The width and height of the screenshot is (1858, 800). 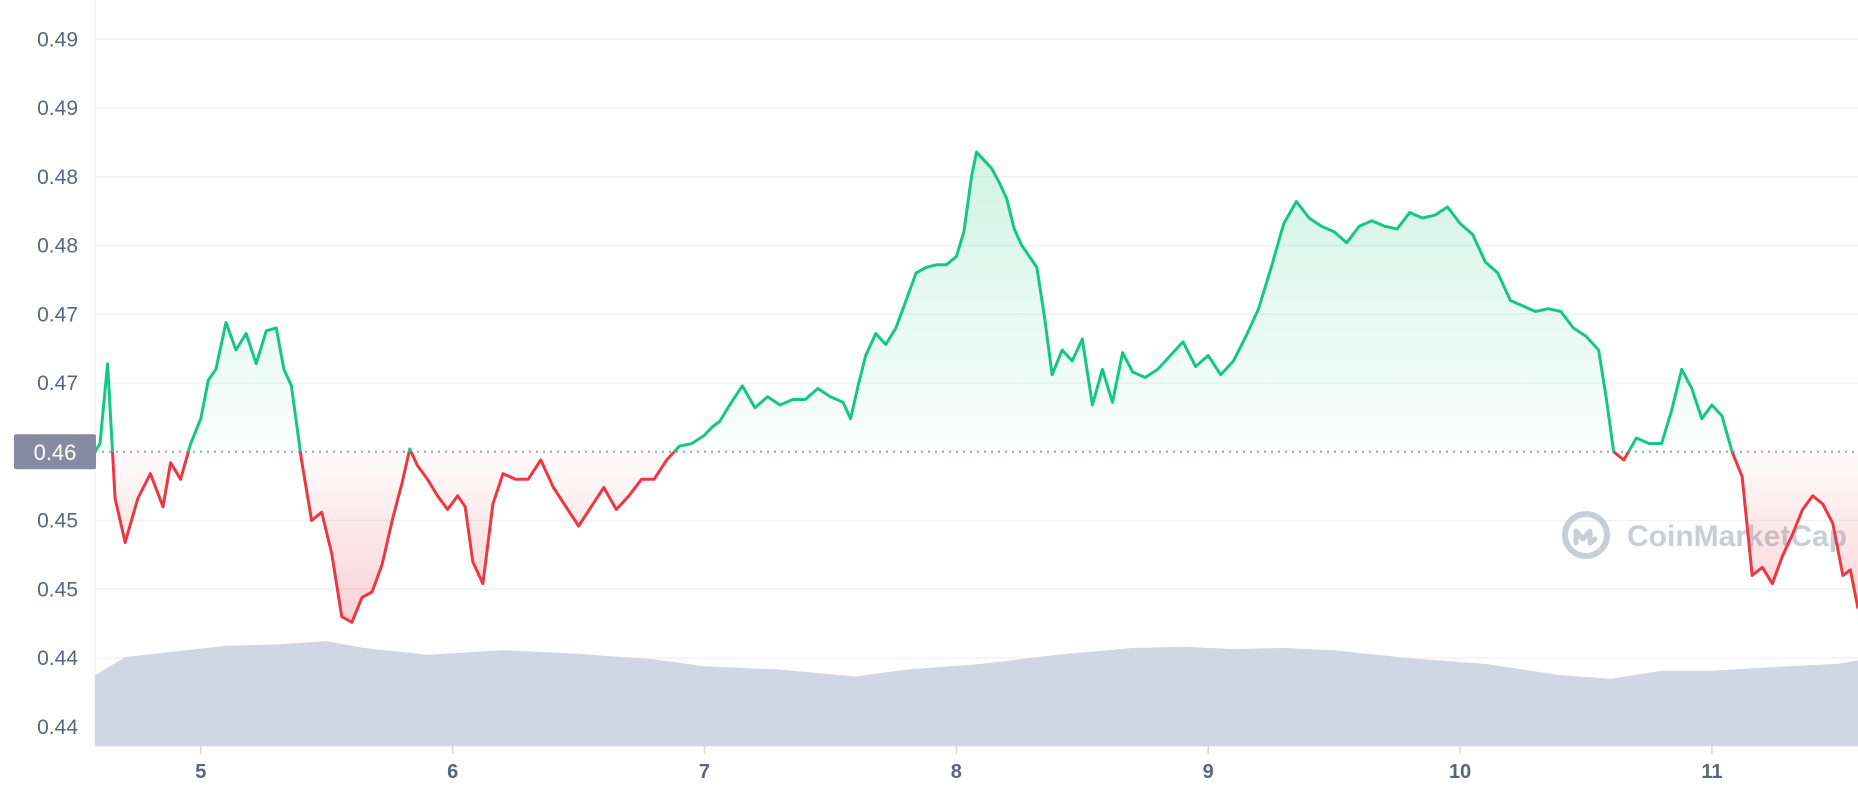 What do you see at coordinates (1737, 536) in the screenshot?
I see `watermark-text: CoinMarketCap` at bounding box center [1737, 536].